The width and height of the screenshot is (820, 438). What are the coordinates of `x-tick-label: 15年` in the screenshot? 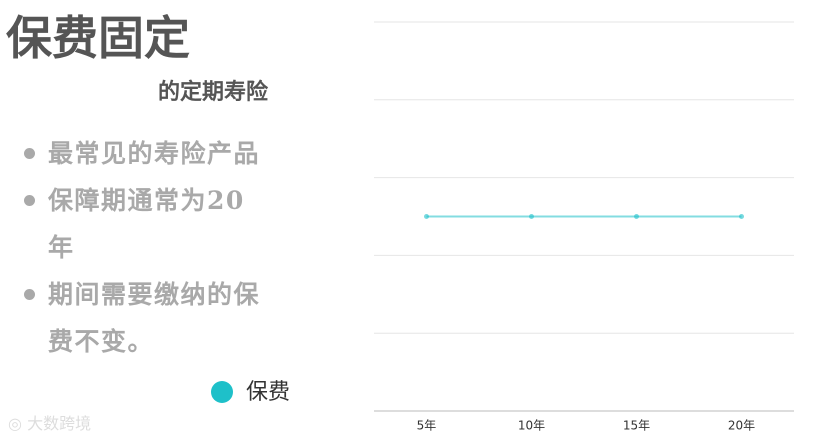 It's located at (636, 426).